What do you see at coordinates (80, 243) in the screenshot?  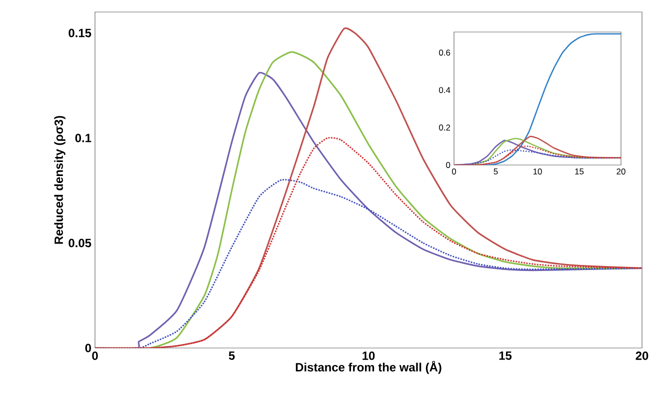 I see `y-tick-label: 0.05` at bounding box center [80, 243].